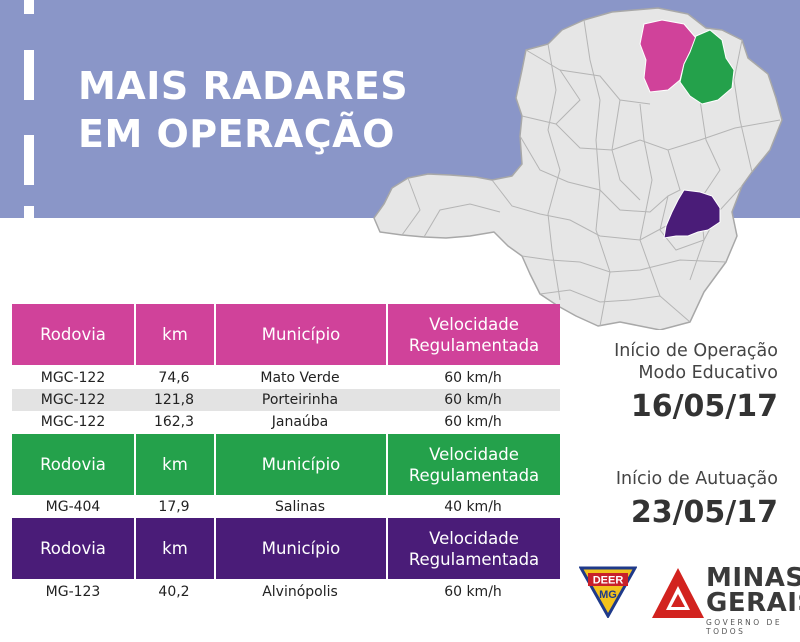 The height and width of the screenshot is (642, 800). What do you see at coordinates (300, 592) in the screenshot?
I see `cell-municipio: Alvinópolis` at bounding box center [300, 592].